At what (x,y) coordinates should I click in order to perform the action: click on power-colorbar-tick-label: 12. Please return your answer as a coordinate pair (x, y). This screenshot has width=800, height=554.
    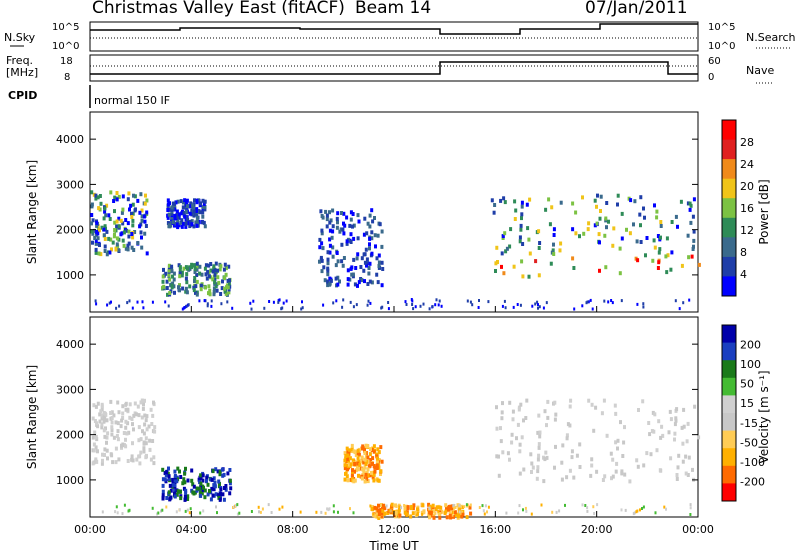
    Looking at the image, I should click on (747, 230).